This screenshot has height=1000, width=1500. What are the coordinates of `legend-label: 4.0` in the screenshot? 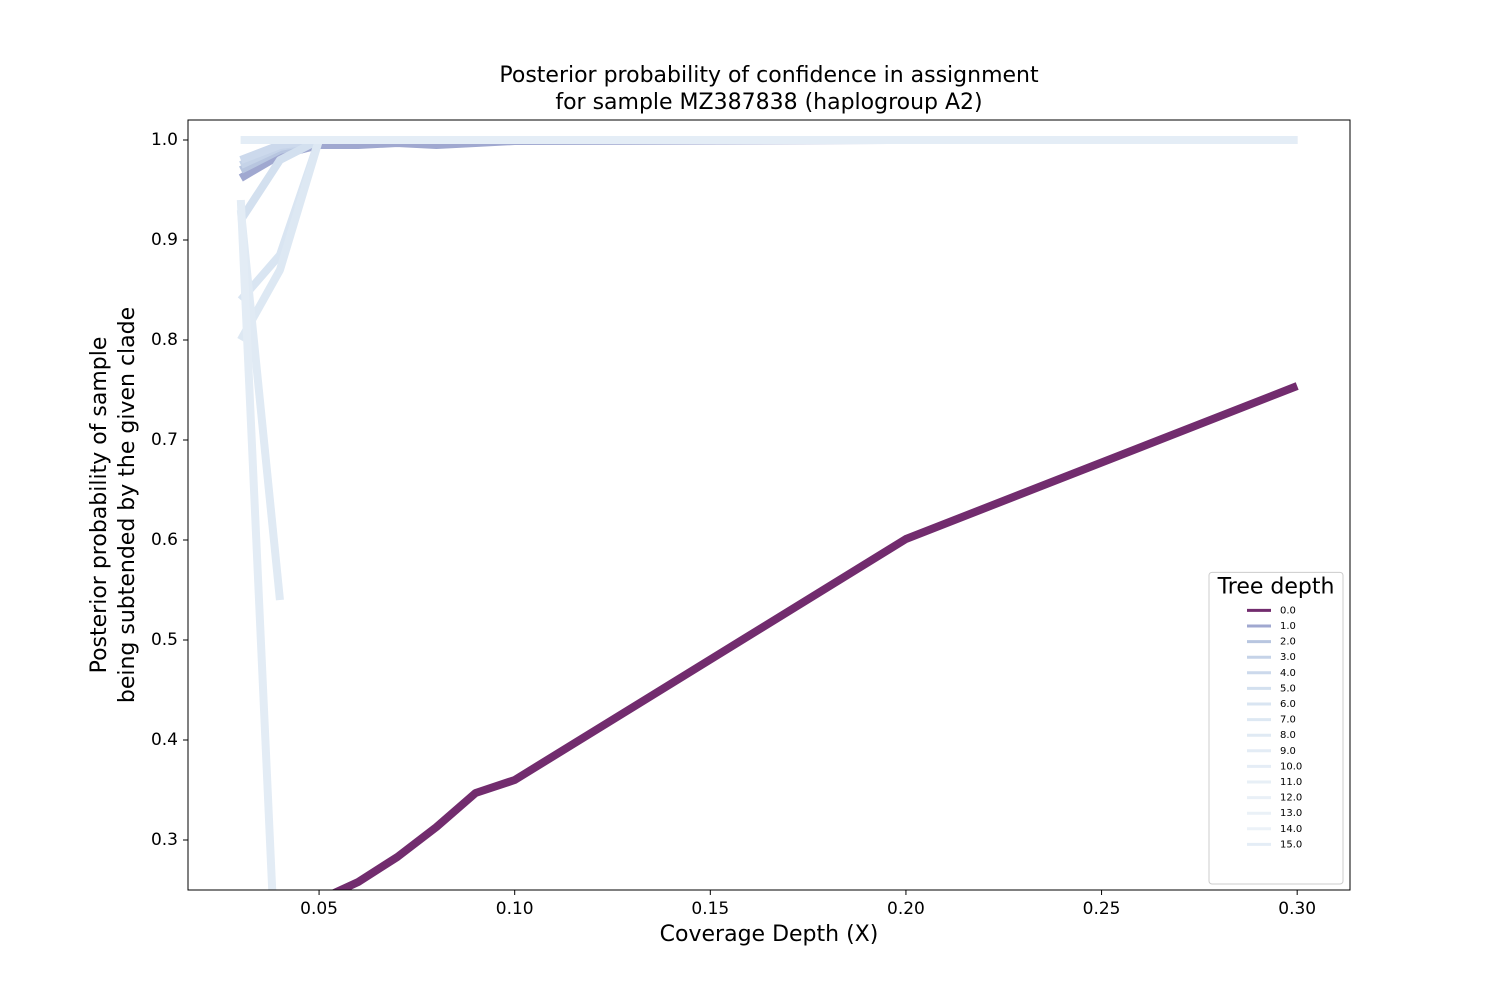 It's located at (1288, 673).